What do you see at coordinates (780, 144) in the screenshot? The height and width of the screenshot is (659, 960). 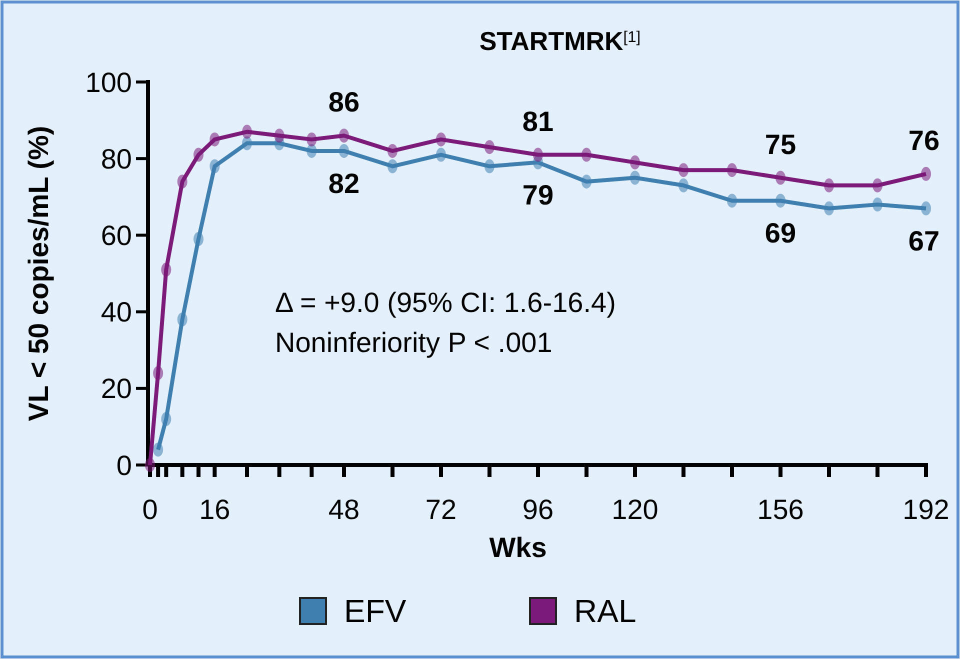 I see `data-label: 75` at bounding box center [780, 144].